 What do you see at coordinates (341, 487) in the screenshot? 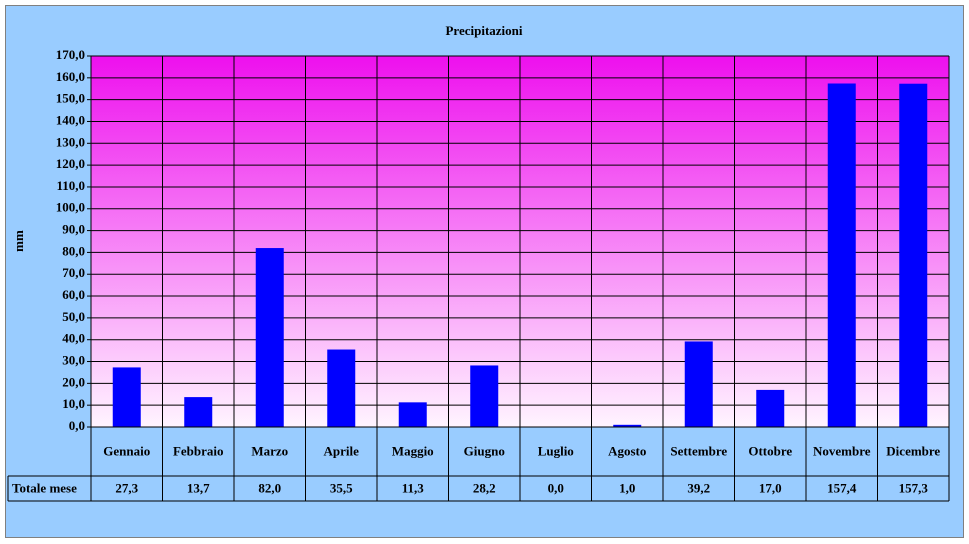
I see `table-value: 35,5` at bounding box center [341, 487].